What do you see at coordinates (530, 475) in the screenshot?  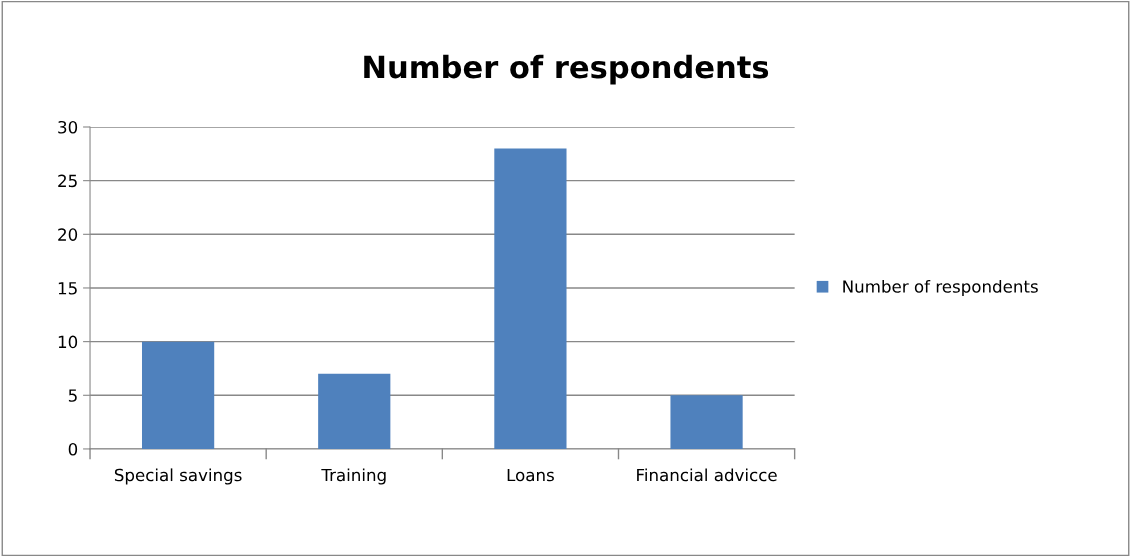 I see `x-tick-label: Loans` at bounding box center [530, 475].